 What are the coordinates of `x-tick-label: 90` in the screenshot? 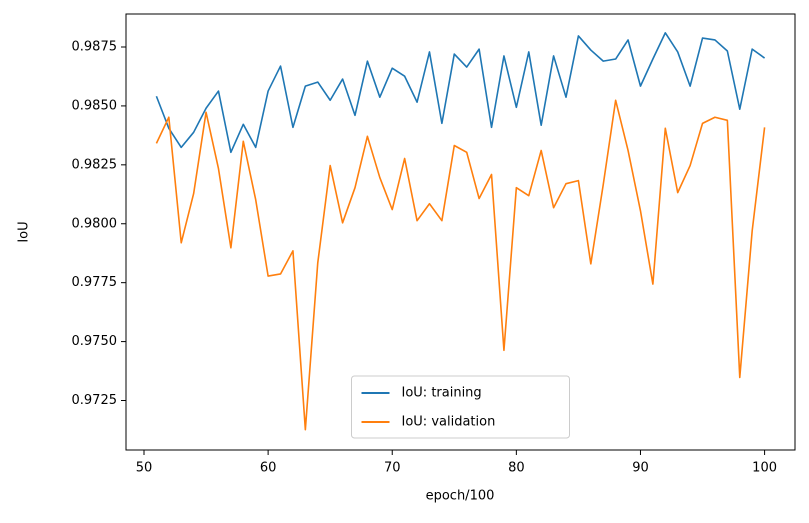 It's located at (640, 468).